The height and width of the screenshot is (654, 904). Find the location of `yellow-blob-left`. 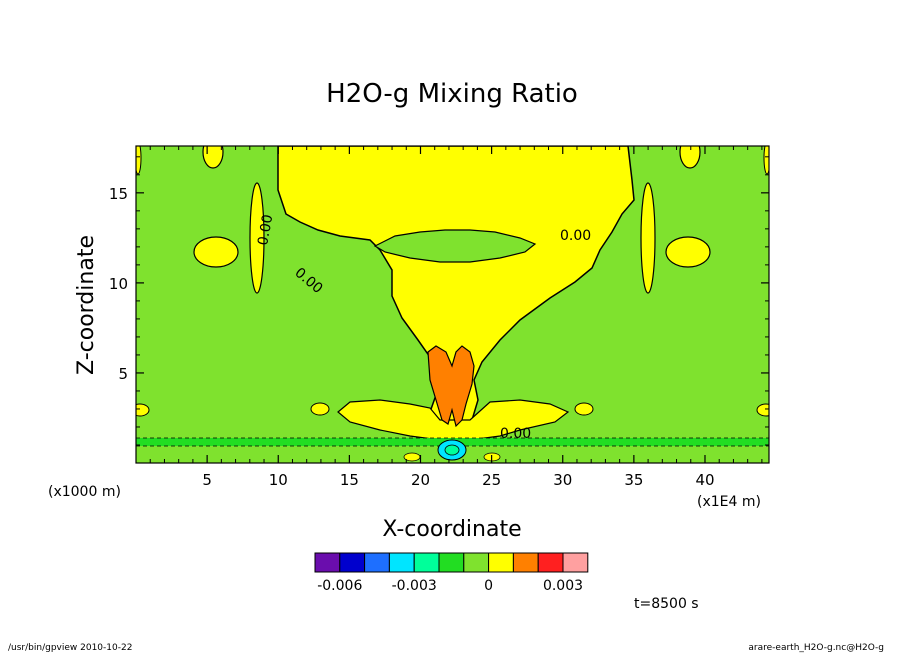

yellow-blob-left is located at coordinates (216, 252).